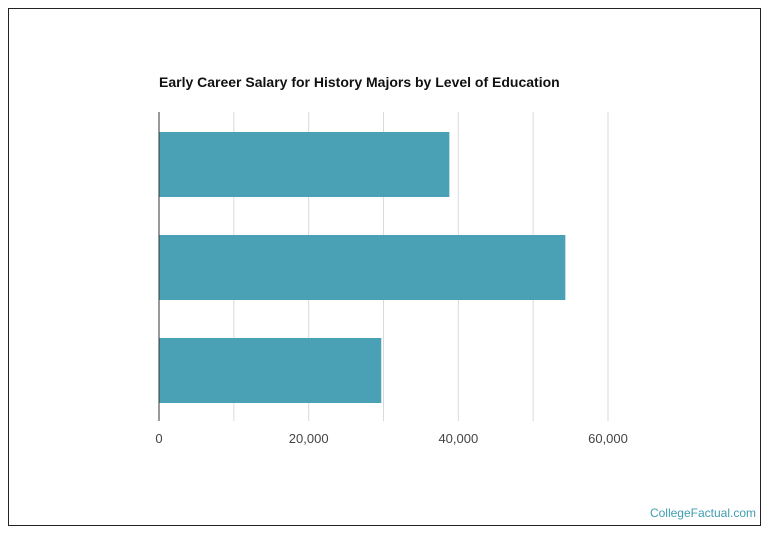 The height and width of the screenshot is (536, 770). Describe the element at coordinates (458, 438) in the screenshot. I see `x-tick-label: 40,000` at that location.